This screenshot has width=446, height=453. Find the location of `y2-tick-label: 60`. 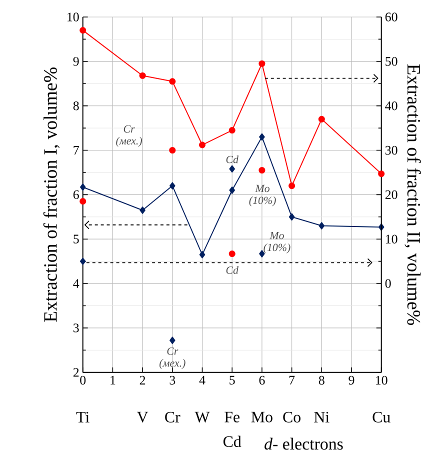

y2-tick-label: 60 is located at coordinates (391, 17).